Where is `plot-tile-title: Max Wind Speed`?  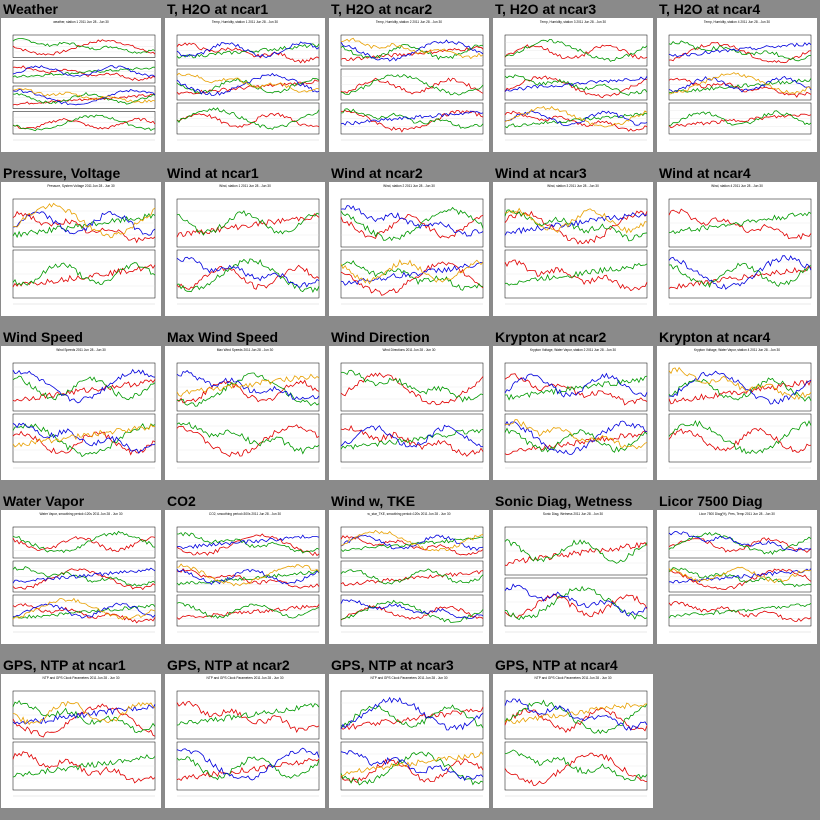
plot-tile-title: Max Wind Speed is located at coordinates (223, 337).